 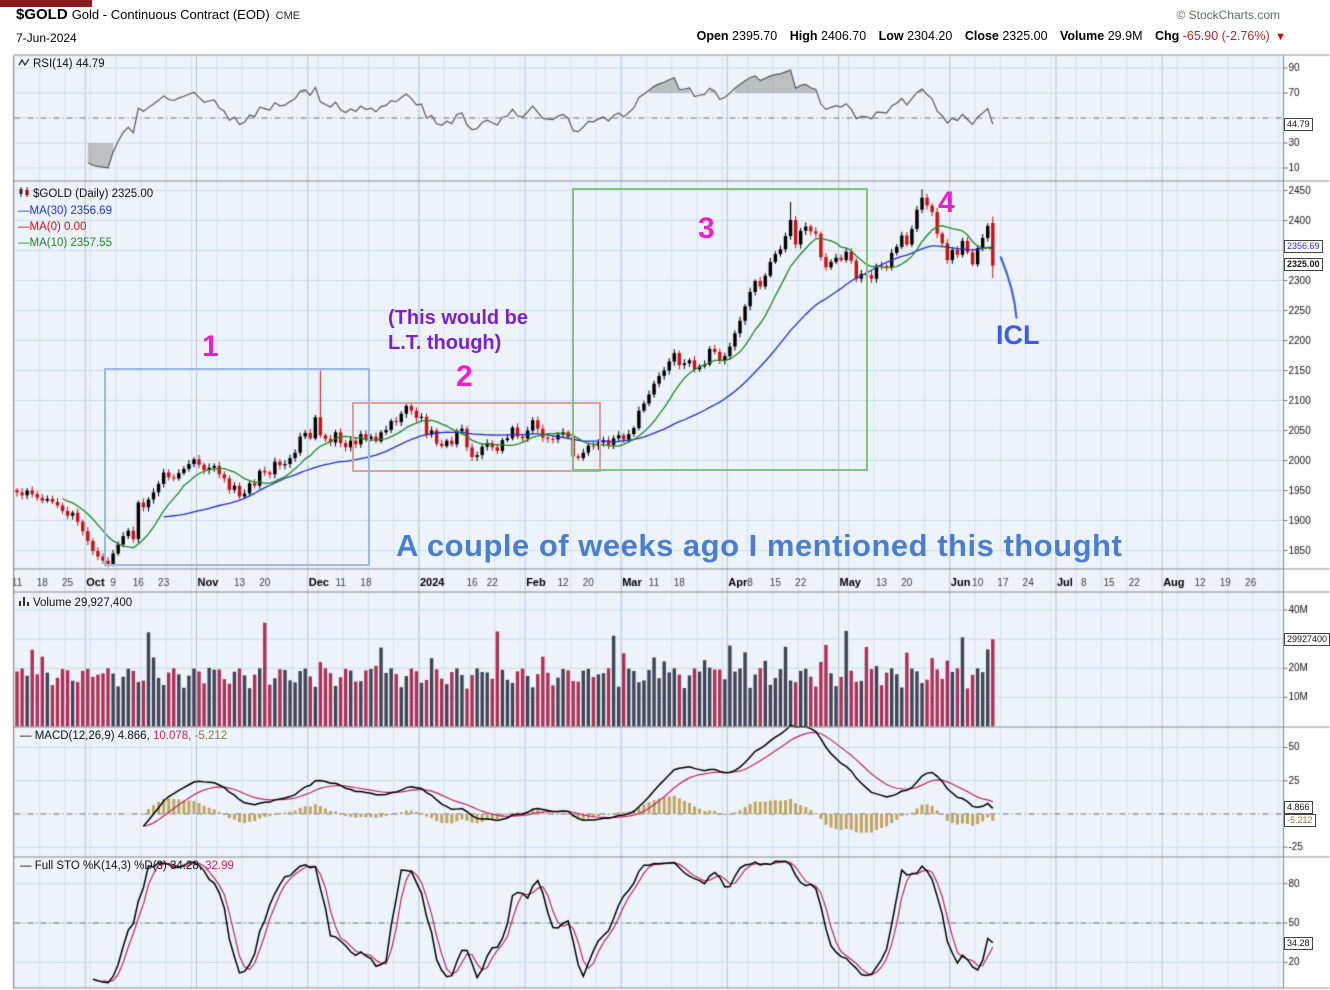 I want to click on sto-legend-main: — Full STO %K(14,3) %D(3) 34.28,, so click(x=111, y=866).